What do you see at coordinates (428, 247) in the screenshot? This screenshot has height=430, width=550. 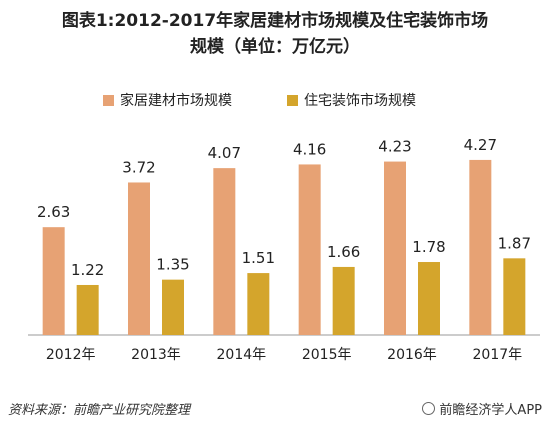 I see `data-label-series-2: 1.78` at bounding box center [428, 247].